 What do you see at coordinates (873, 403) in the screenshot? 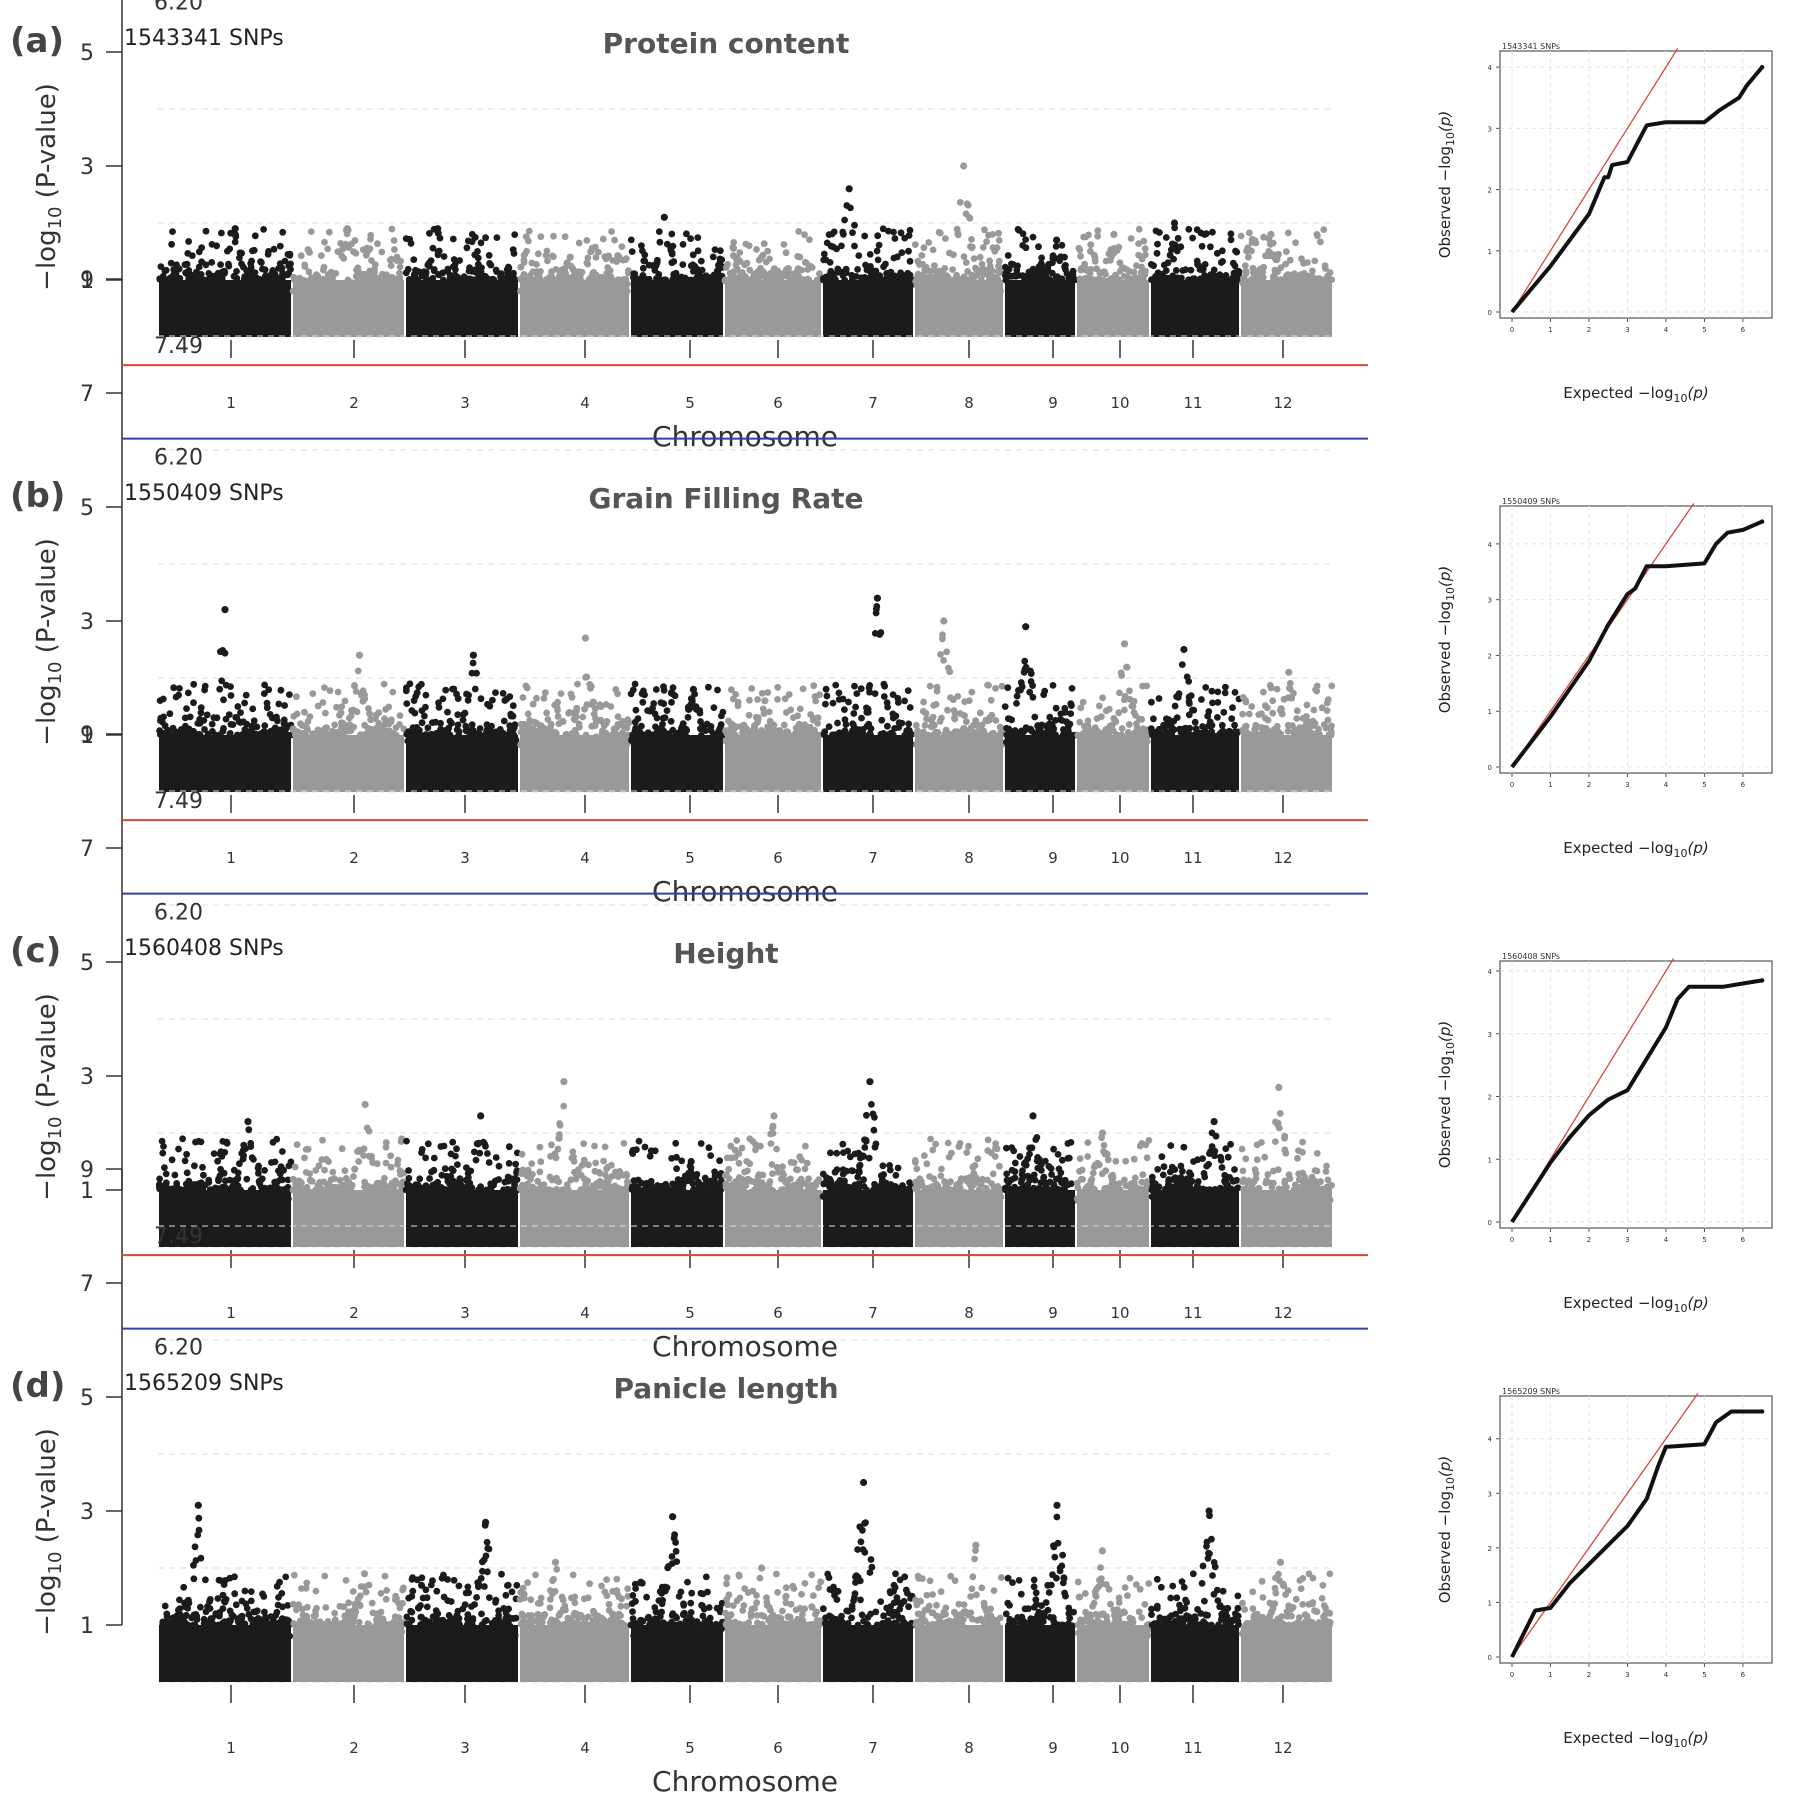
I see `x-tick-label: 7` at bounding box center [873, 403].